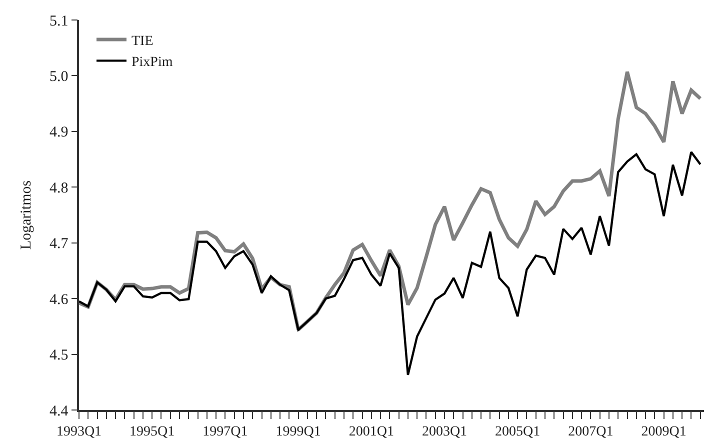  What do you see at coordinates (59, 76) in the screenshot?
I see `y-tick-label: 5.0` at bounding box center [59, 76].